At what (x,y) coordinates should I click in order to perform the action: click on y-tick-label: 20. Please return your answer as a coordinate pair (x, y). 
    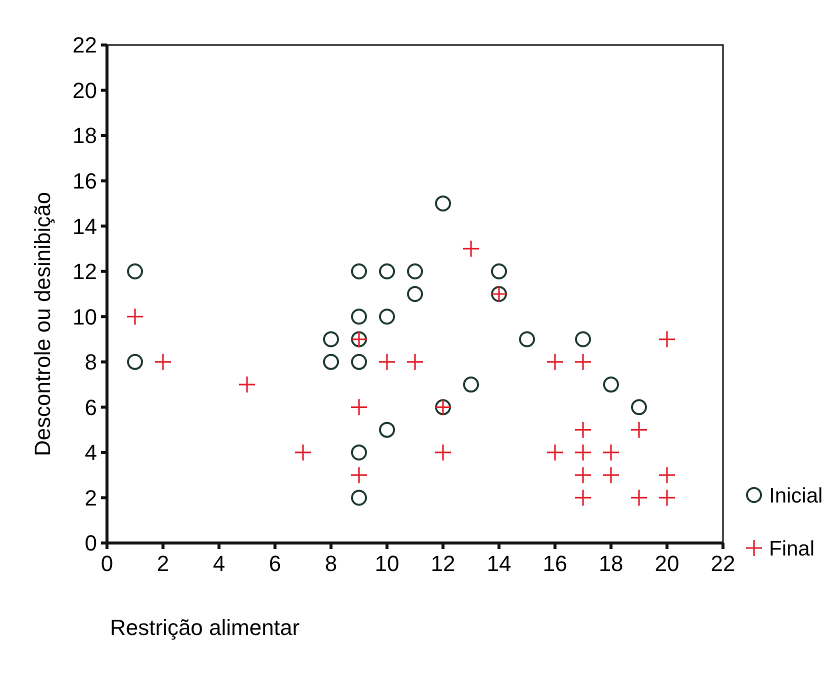
    Looking at the image, I should click on (84, 90).